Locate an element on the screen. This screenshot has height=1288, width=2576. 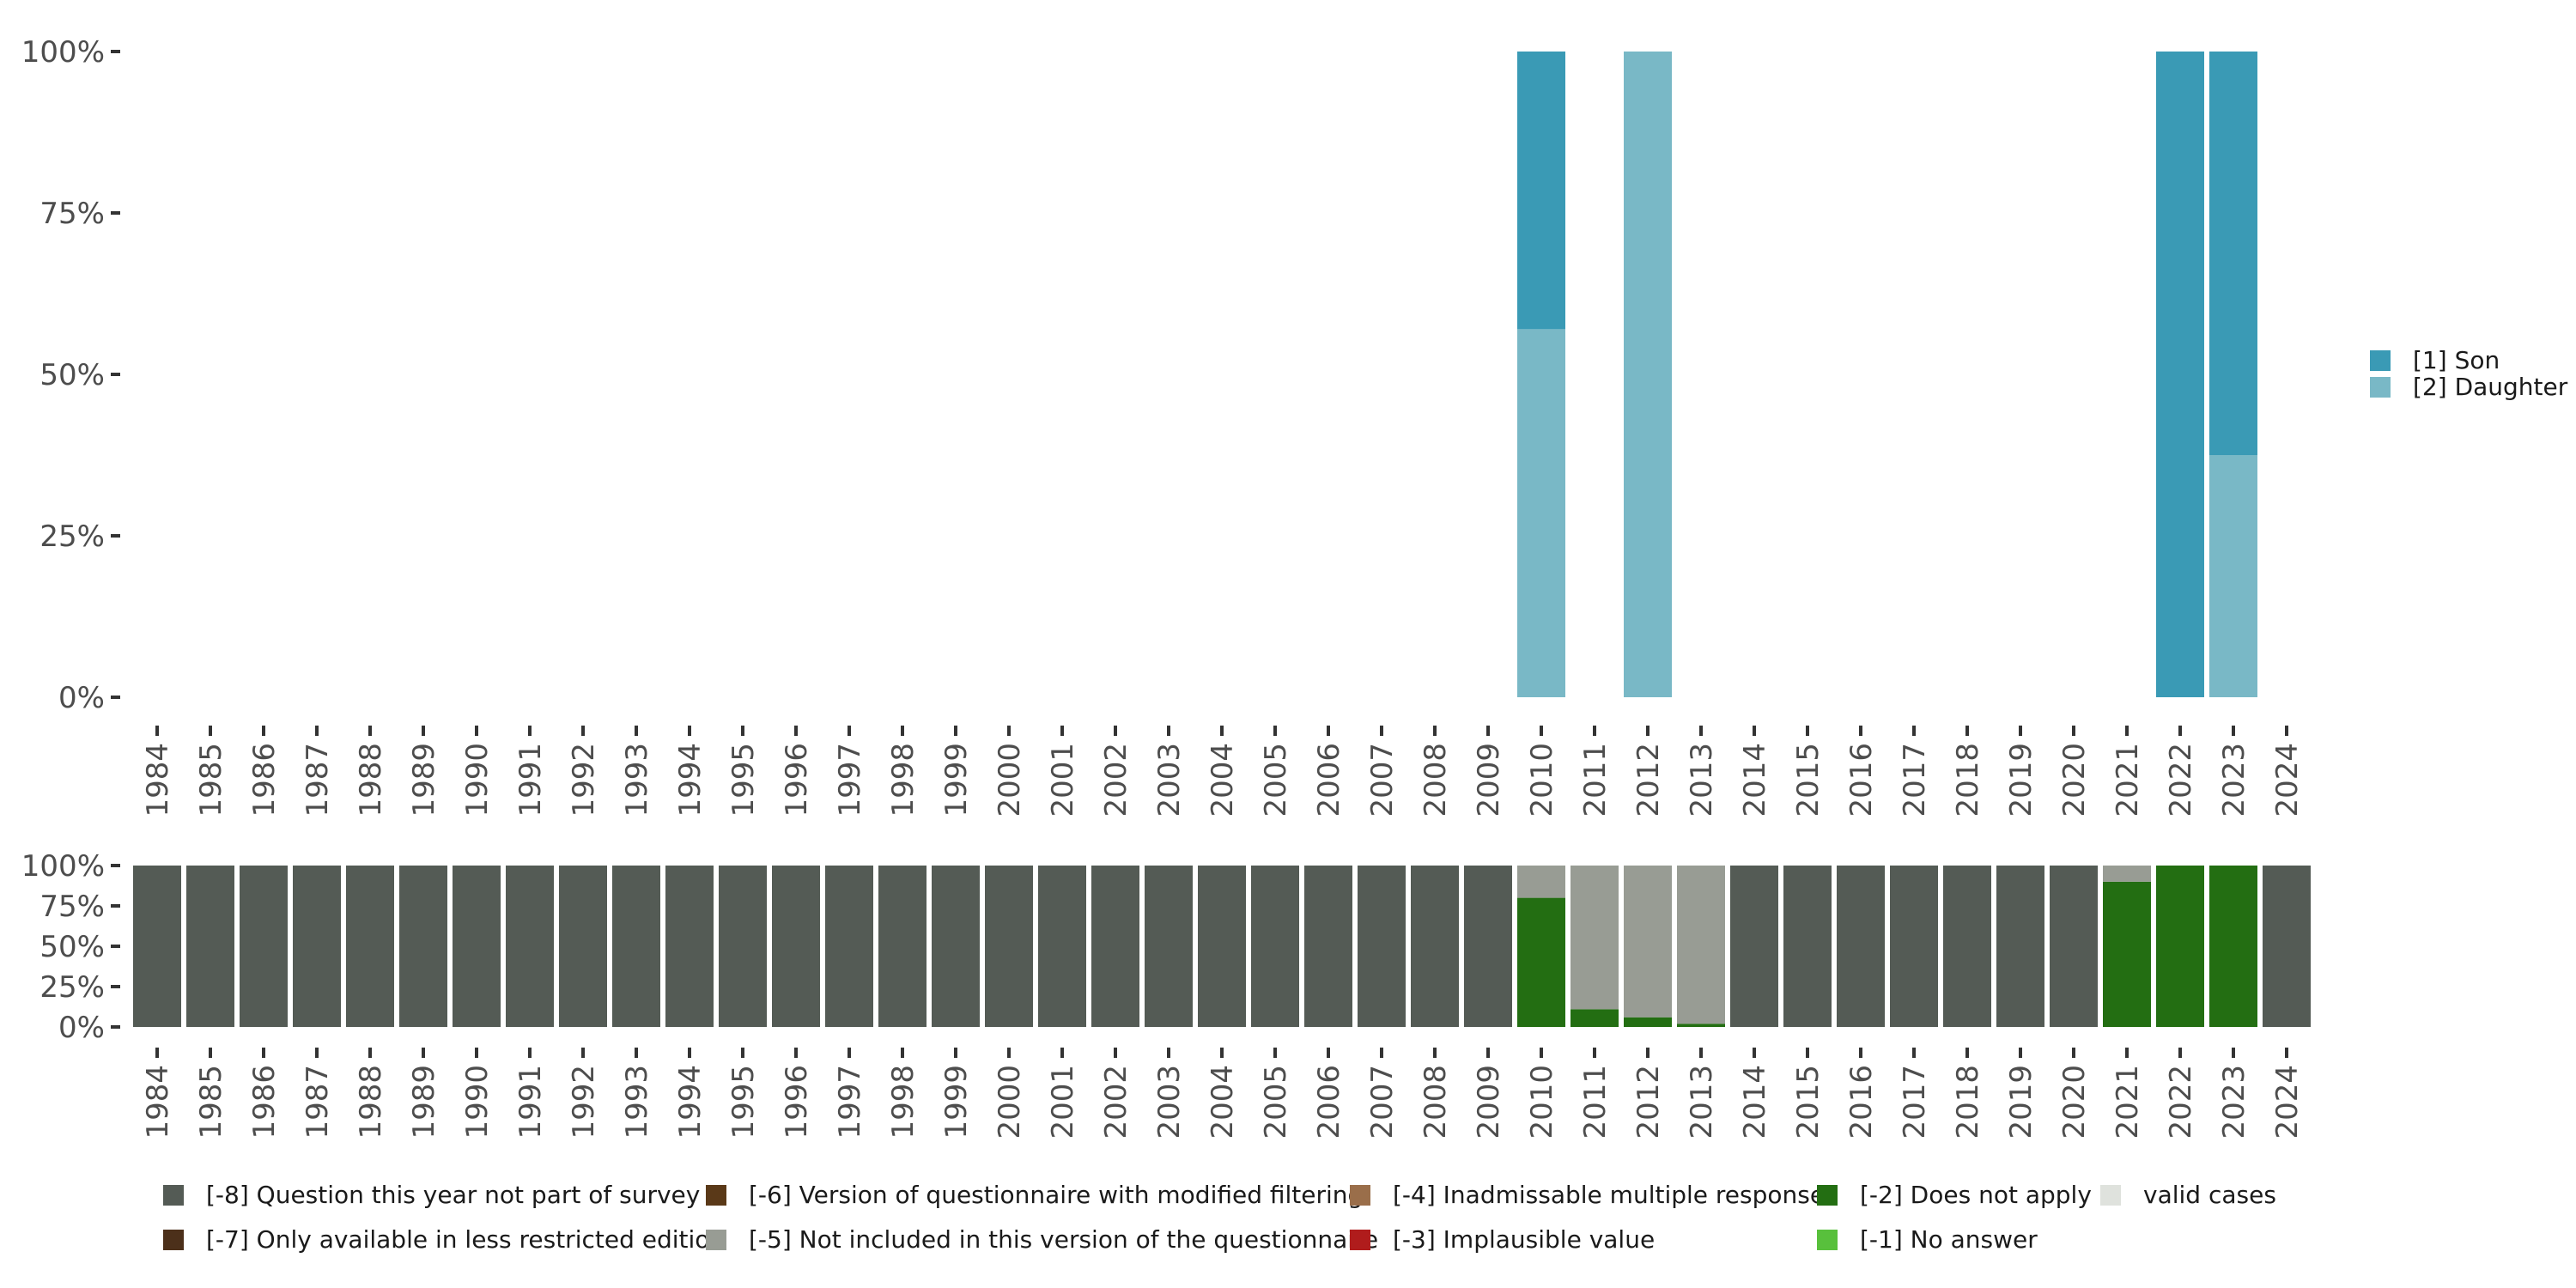
y-tick-label-main: 50% is located at coordinates (72, 375).